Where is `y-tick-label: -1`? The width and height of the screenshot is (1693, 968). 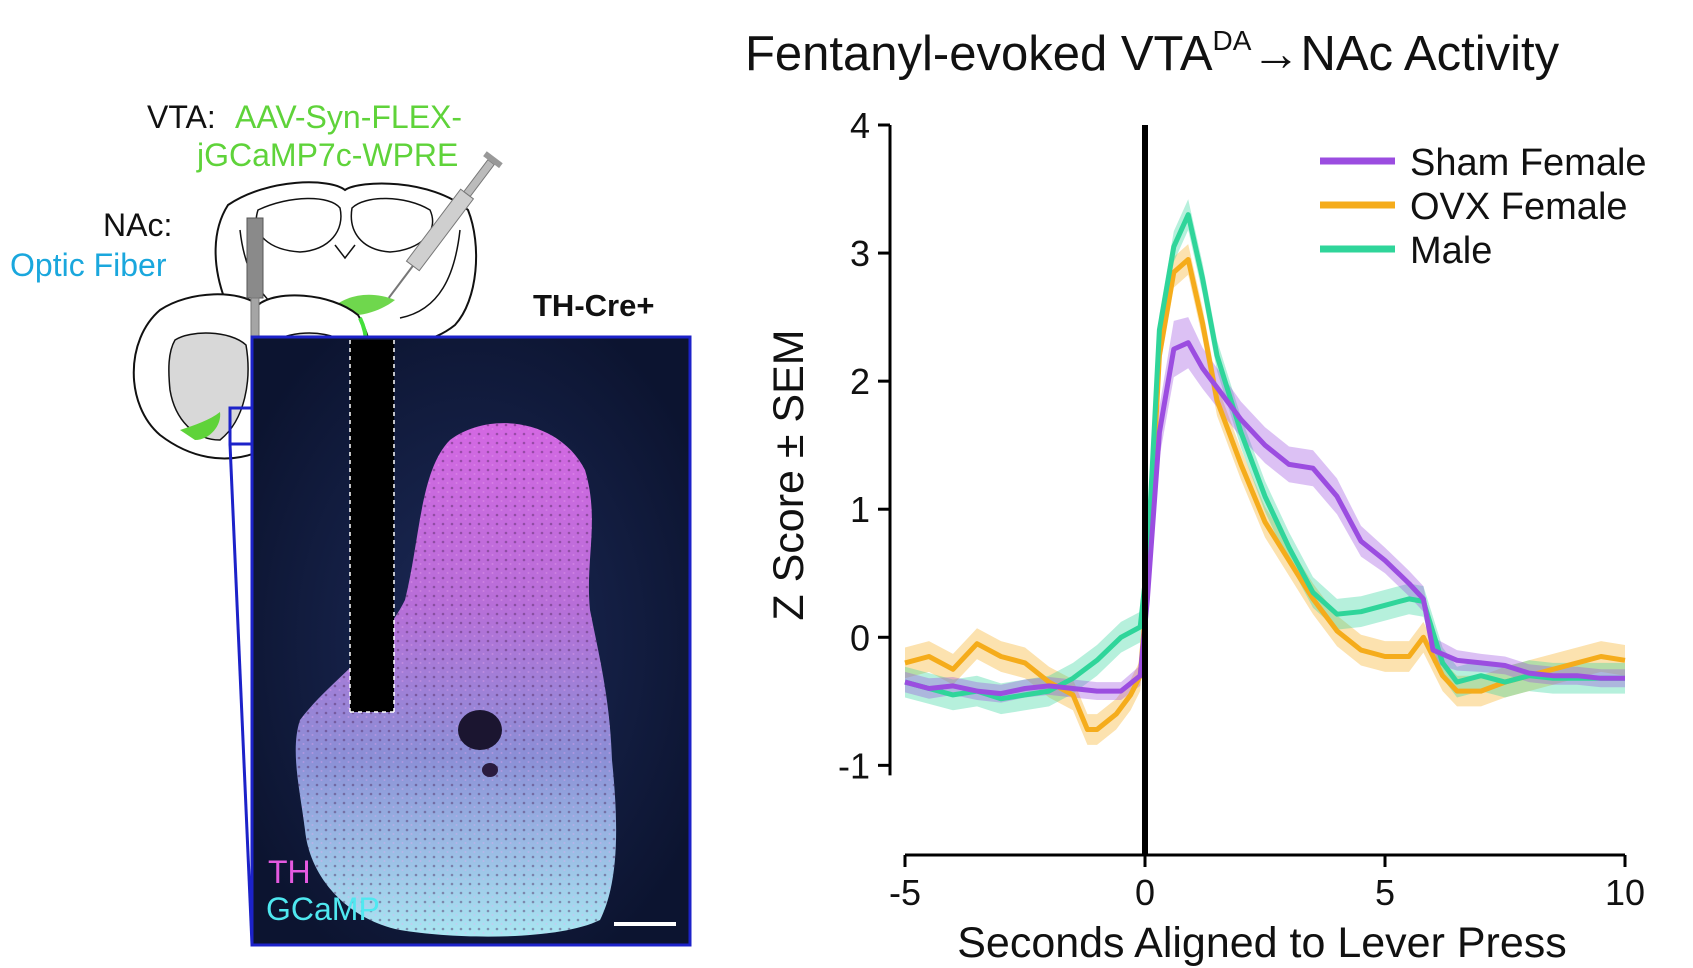 y-tick-label: -1 is located at coordinates (854, 765).